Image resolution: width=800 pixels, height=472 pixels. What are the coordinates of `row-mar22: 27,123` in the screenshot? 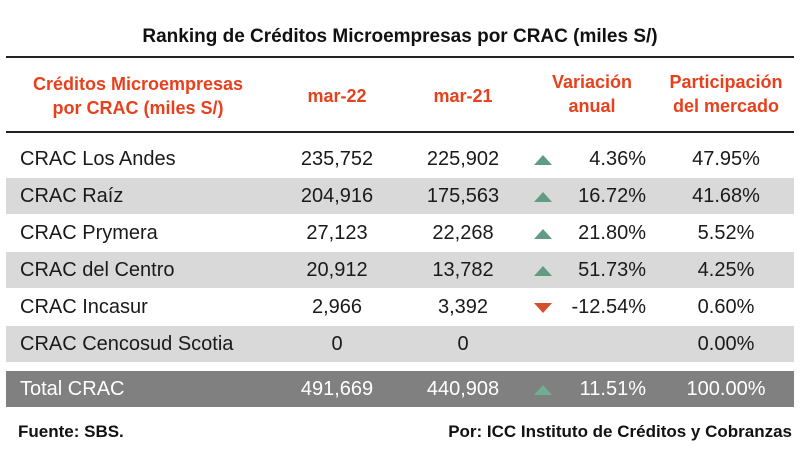 It's located at (337, 233).